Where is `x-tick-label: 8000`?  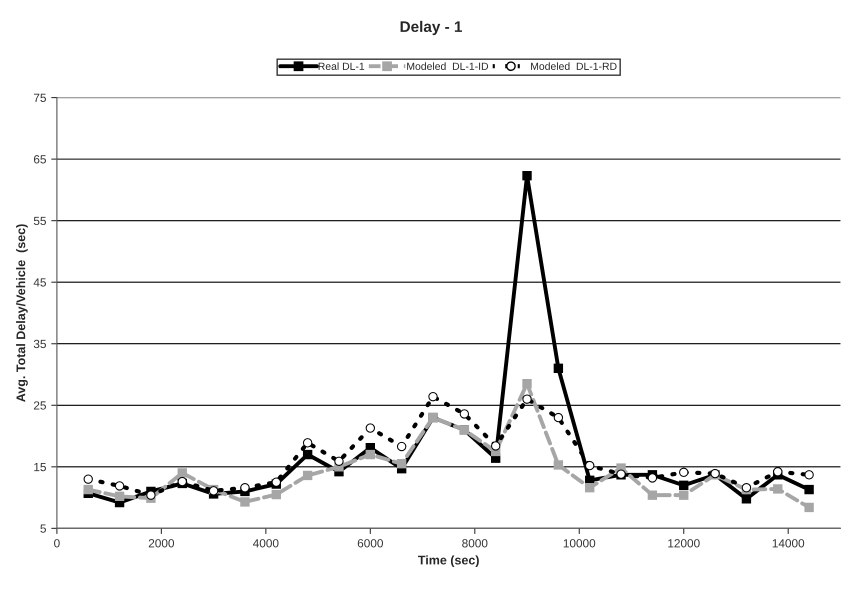
x-tick-label: 8000 is located at coordinates (475, 543).